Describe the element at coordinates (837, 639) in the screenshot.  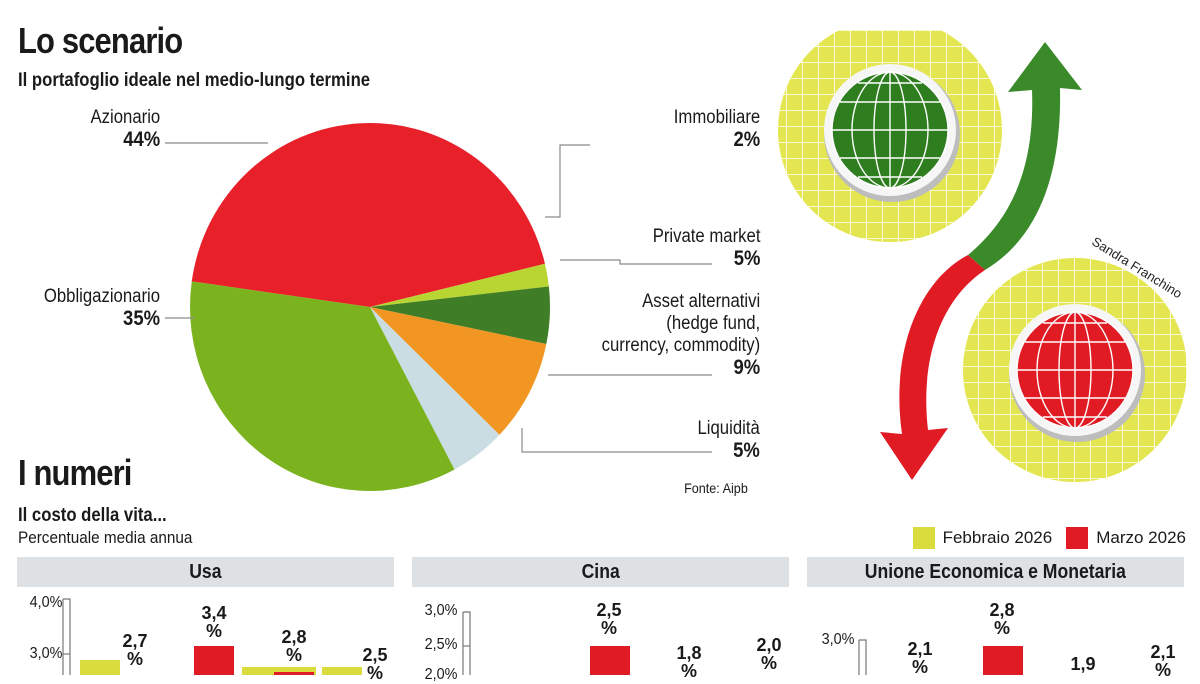
I see `uem-ytick-0: 3,0%` at that location.